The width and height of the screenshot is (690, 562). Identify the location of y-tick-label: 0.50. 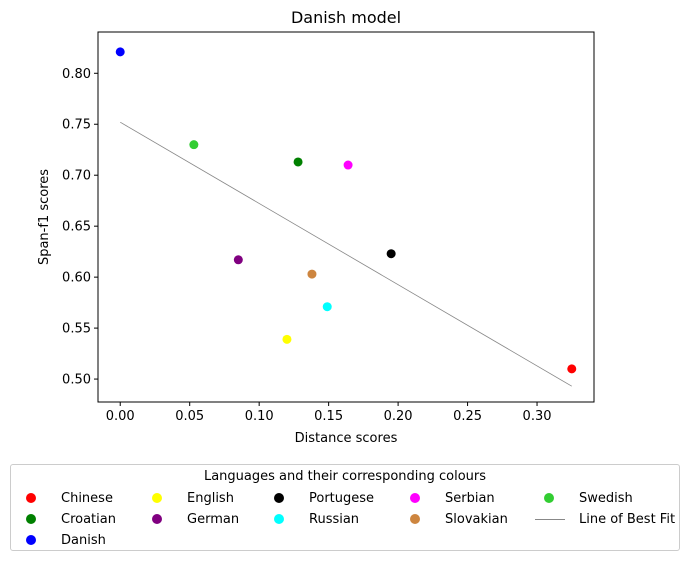
(76, 380).